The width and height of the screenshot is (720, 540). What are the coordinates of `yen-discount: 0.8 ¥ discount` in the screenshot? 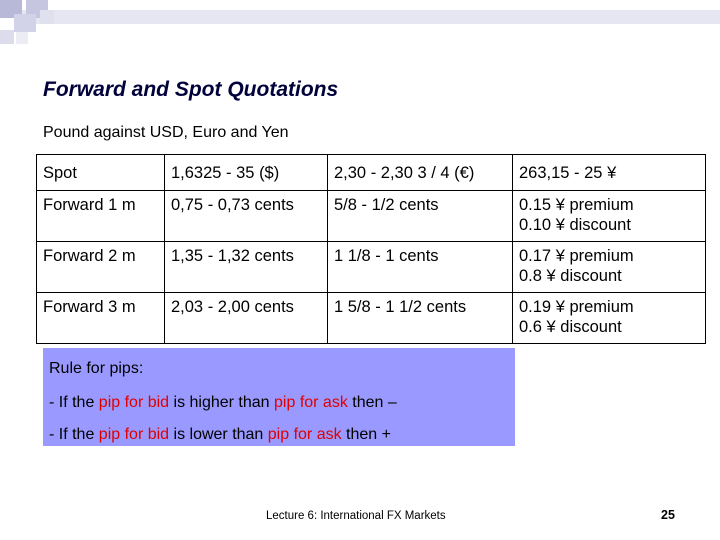 It's located at (570, 276).